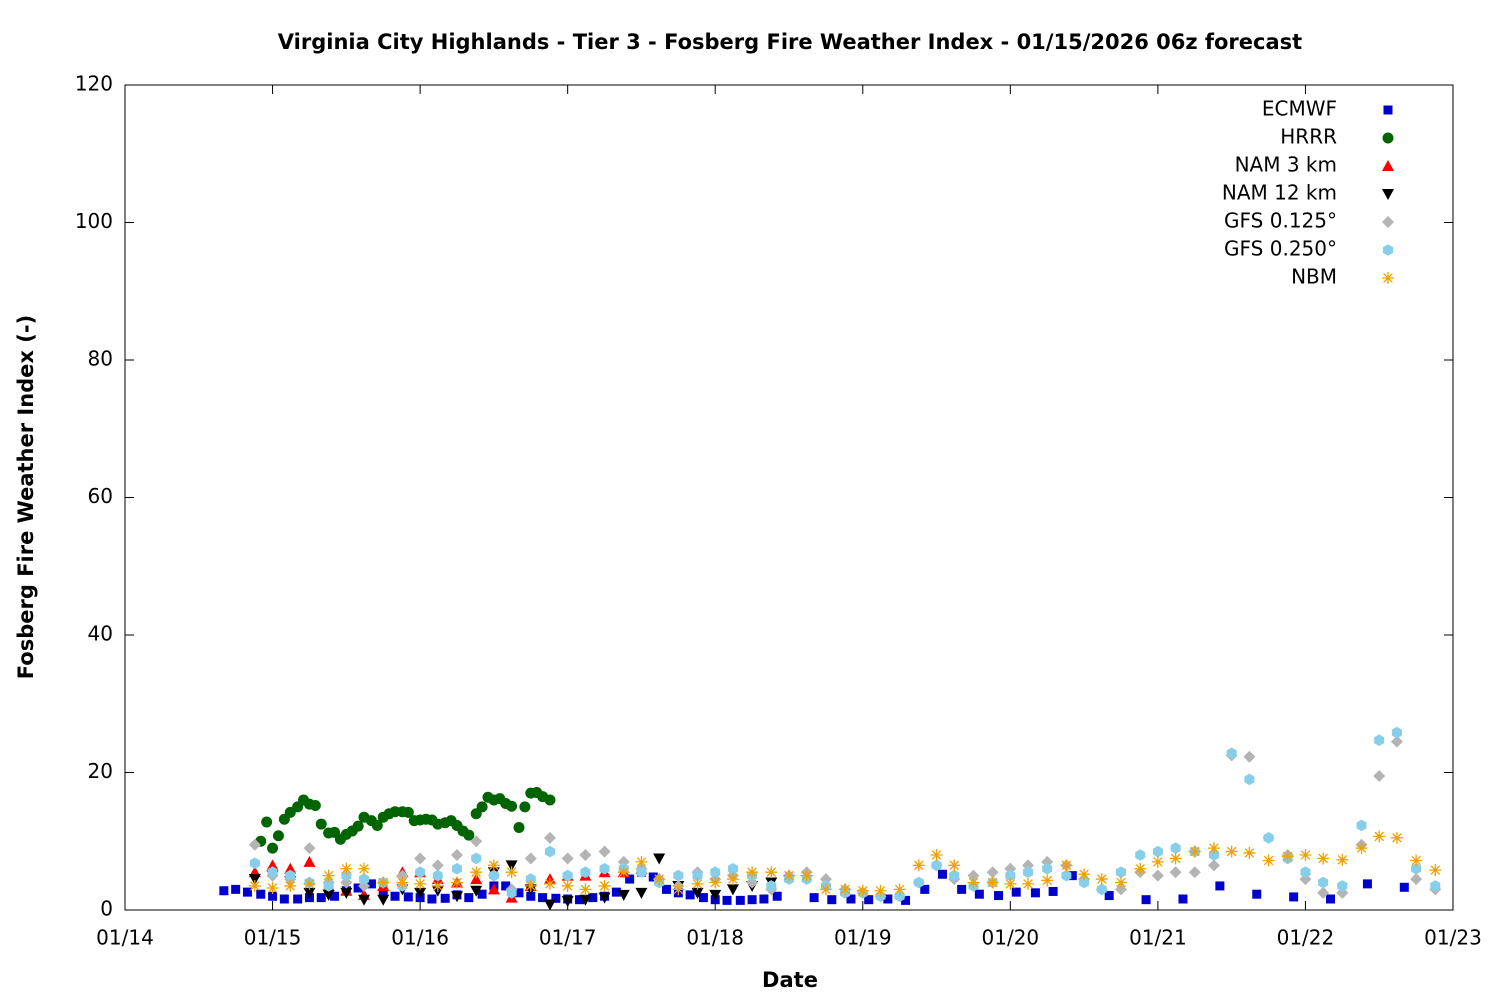 Image resolution: width=1500 pixels, height=1004 pixels. I want to click on legend-label: NBM, so click(1314, 277).